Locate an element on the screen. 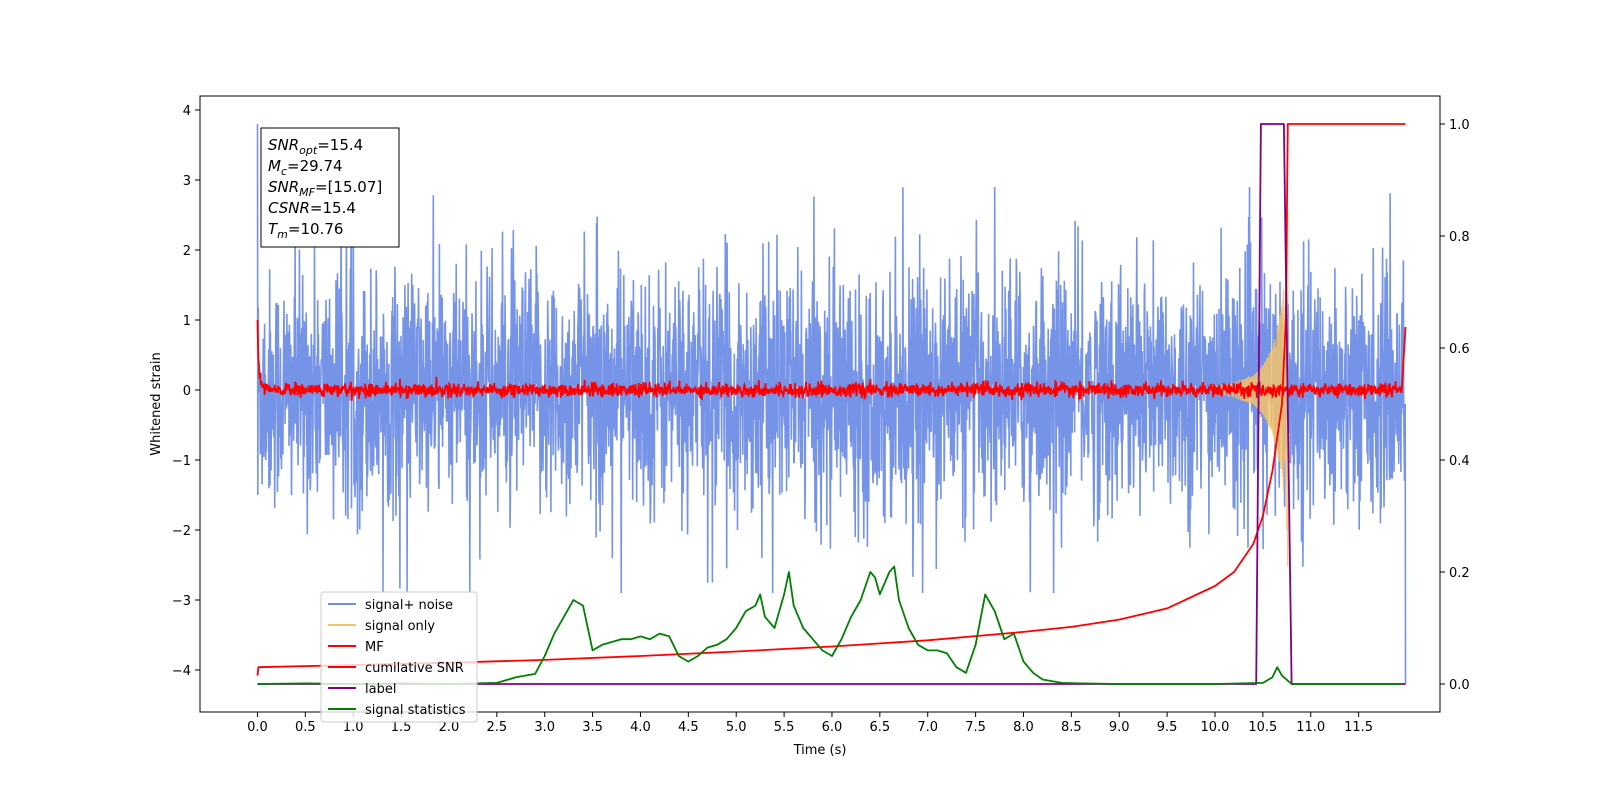 The height and width of the screenshot is (804, 1600). x-tick-label: 5.5 is located at coordinates (784, 727).